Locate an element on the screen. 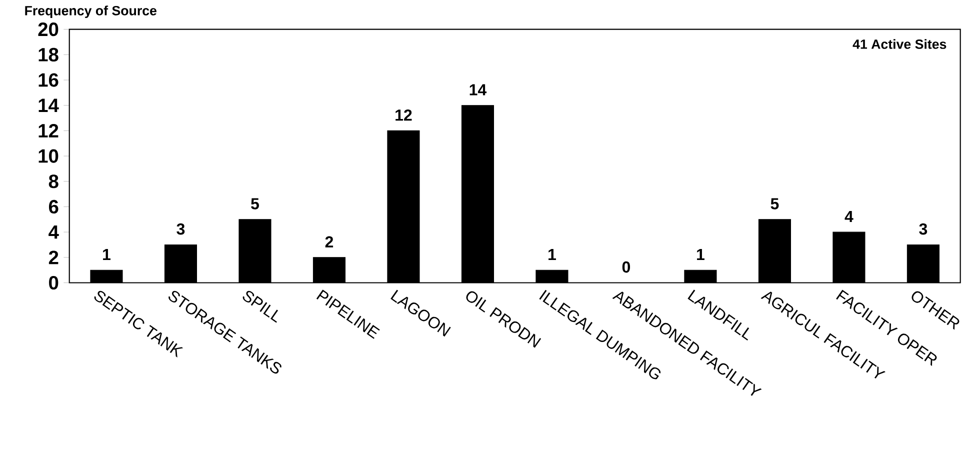 The image size is (979, 469). y-tick-label: 2 is located at coordinates (53, 257).